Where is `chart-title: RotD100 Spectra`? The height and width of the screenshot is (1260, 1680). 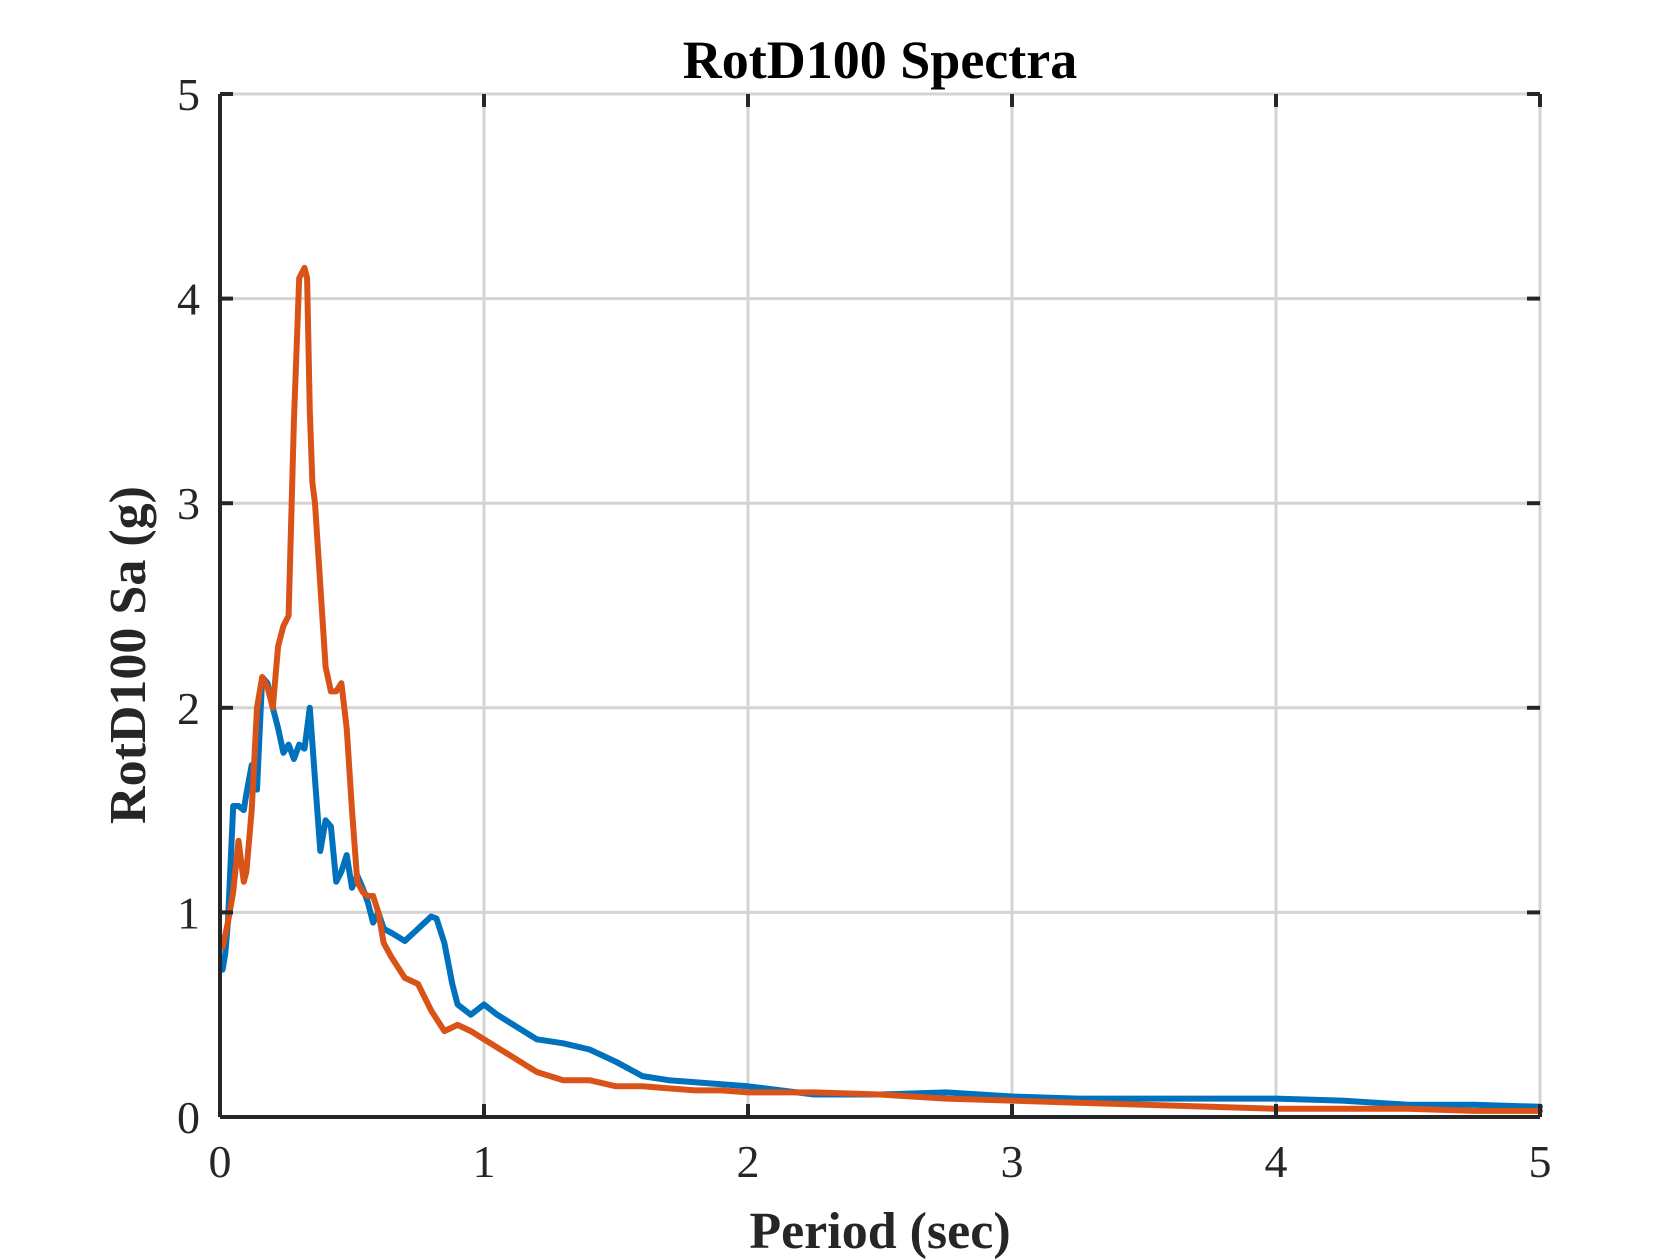 chart-title: RotD100 Spectra is located at coordinates (880, 60).